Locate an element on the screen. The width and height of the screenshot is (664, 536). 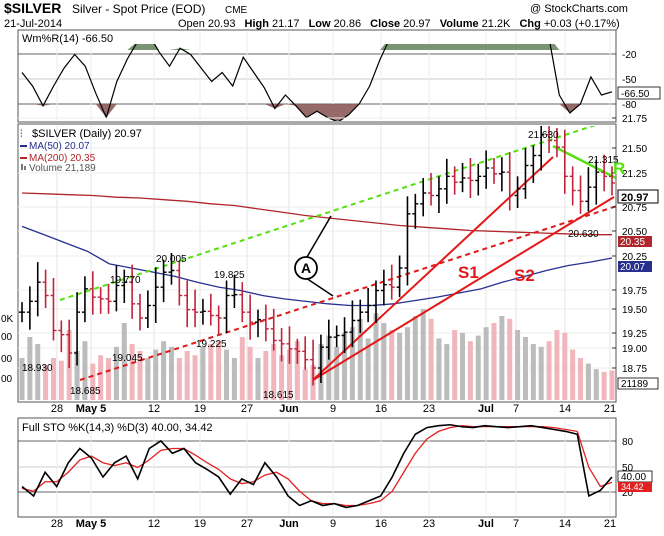
wpr-oversold-fill is located at coordinates (317, 112).